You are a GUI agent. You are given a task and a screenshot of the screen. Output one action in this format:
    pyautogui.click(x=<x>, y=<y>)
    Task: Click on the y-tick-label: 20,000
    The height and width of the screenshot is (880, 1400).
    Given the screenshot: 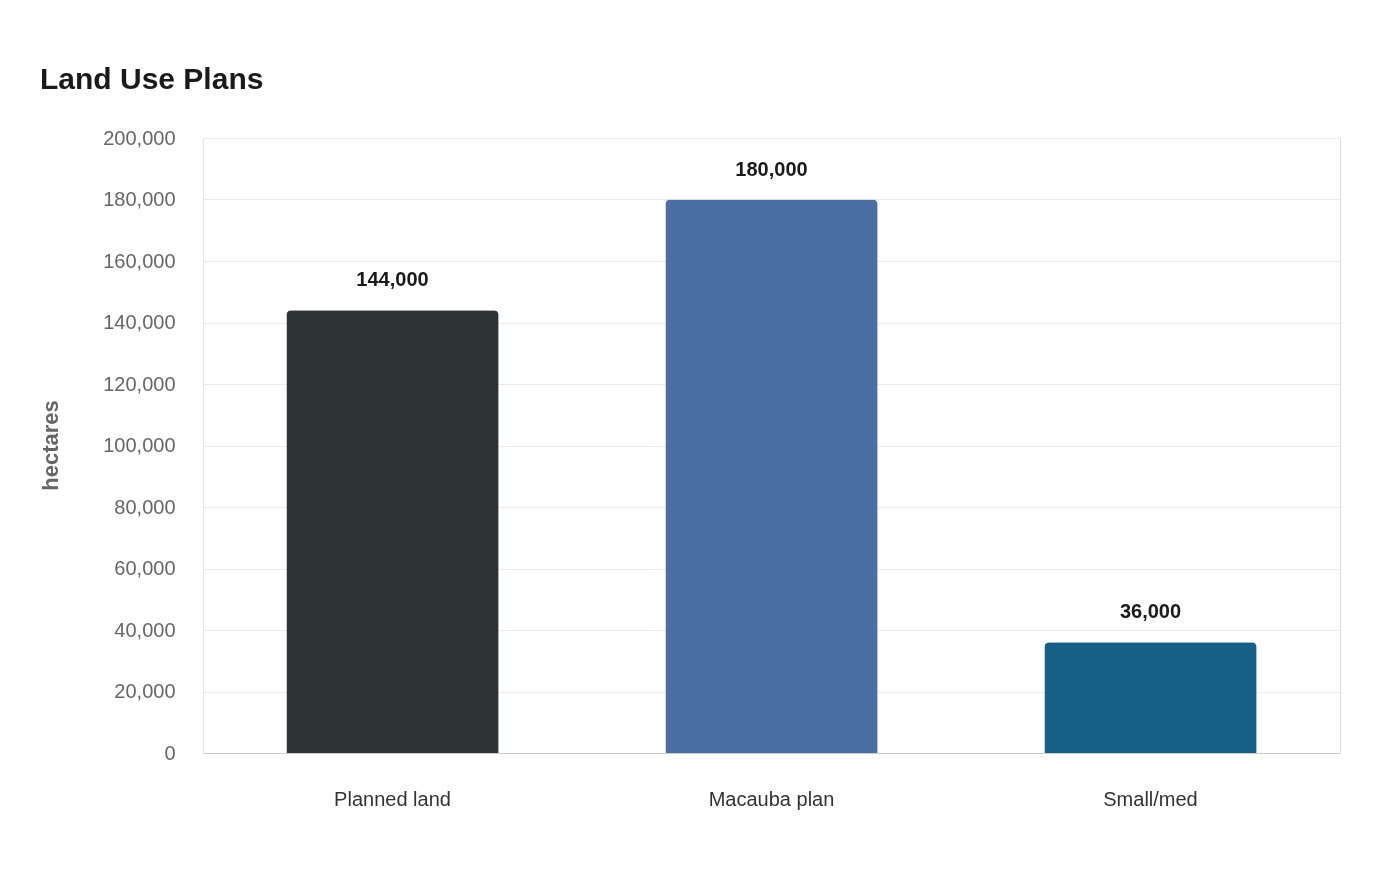 What is the action you would take?
    pyautogui.click(x=145, y=691)
    